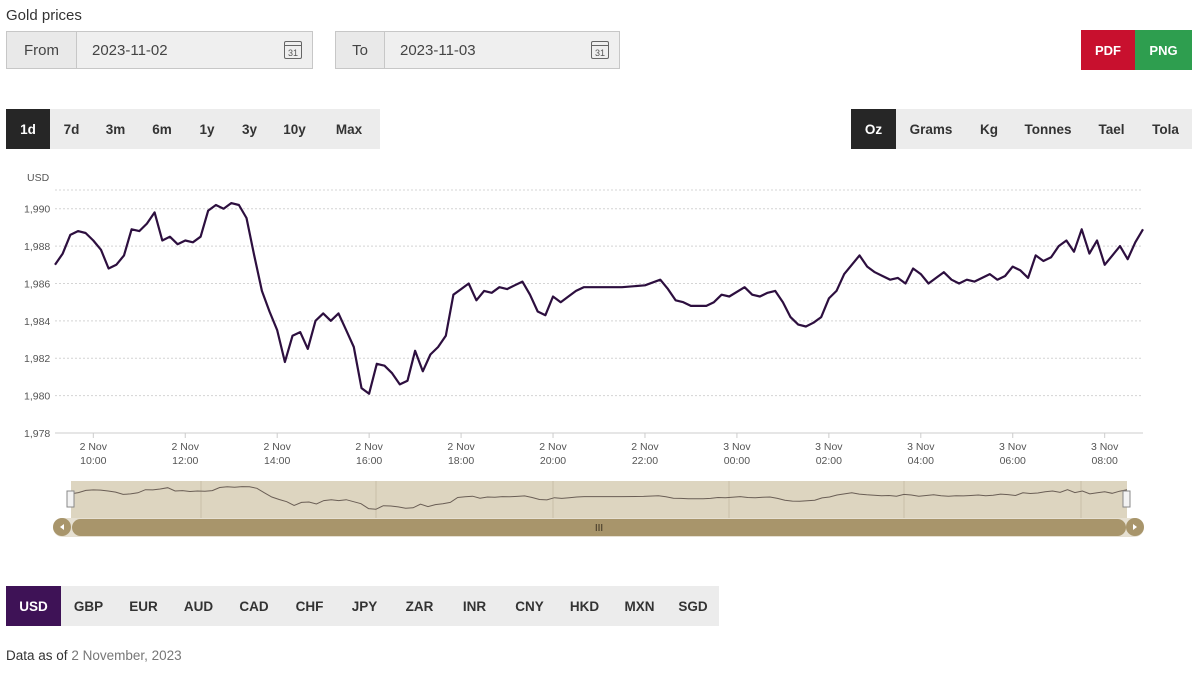 The height and width of the screenshot is (675, 1200). I want to click on period-button-1y: 1y, so click(207, 129).